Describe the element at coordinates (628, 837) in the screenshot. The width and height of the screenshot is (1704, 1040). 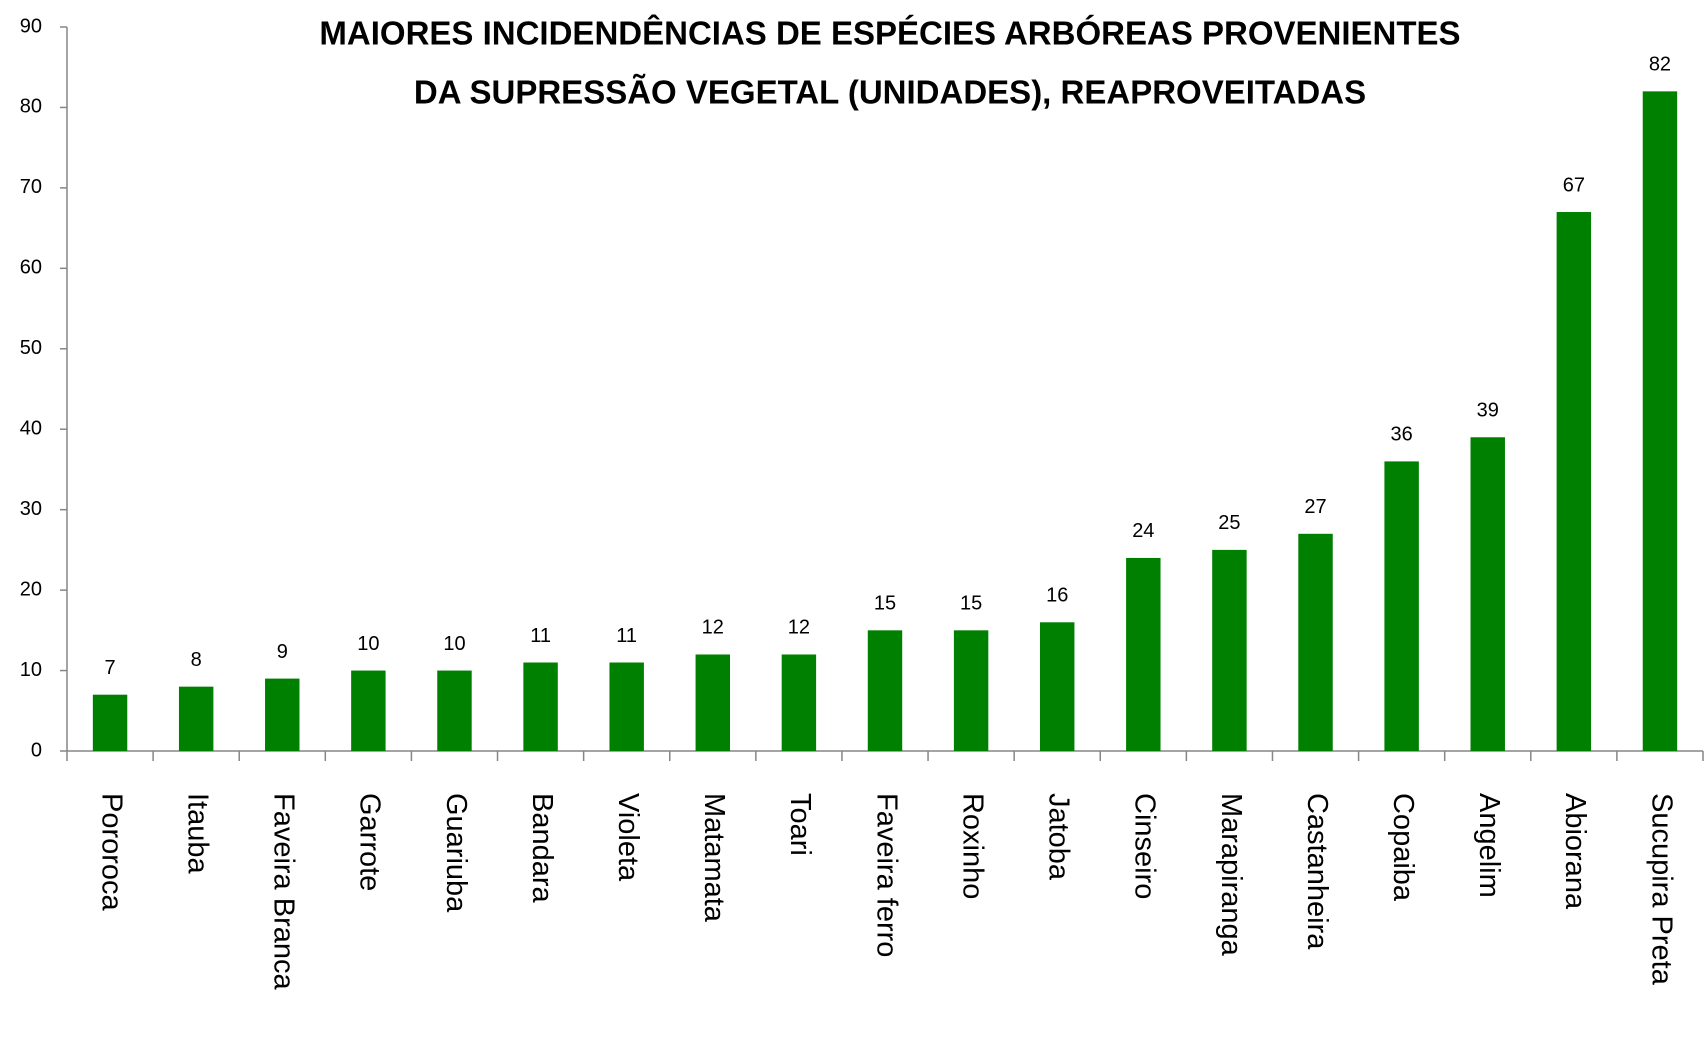
I see `x-tick-label: Violeta` at that location.